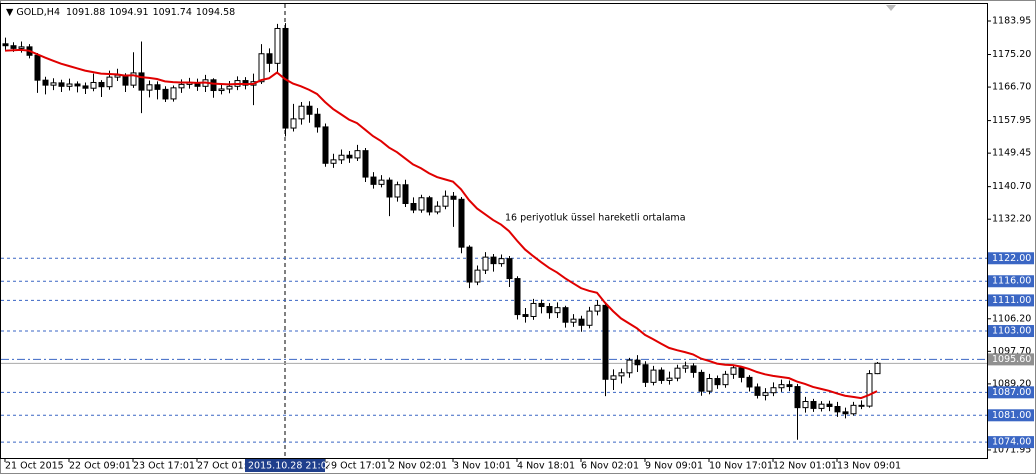  Describe the element at coordinates (290, 466) in the screenshot. I see `crosshair-label: 2015.10.28 21:01` at that location.